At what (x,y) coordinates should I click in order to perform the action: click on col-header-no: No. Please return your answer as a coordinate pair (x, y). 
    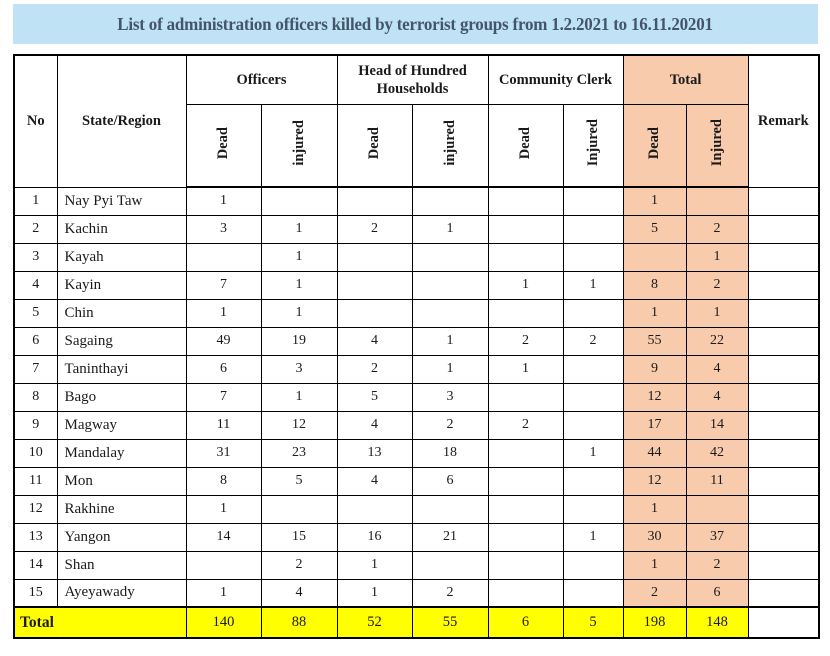
    Looking at the image, I should click on (35, 121).